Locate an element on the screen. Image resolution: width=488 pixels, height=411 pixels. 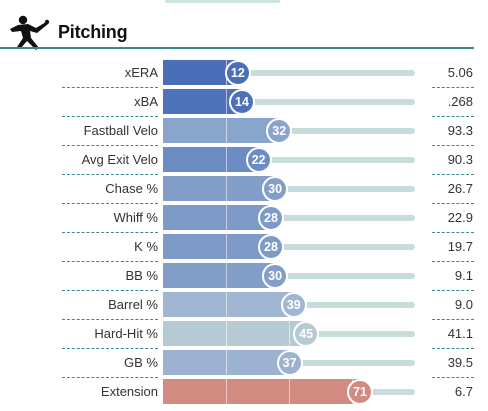
metric-row: K % 28 19.7 is located at coordinates (244, 246).